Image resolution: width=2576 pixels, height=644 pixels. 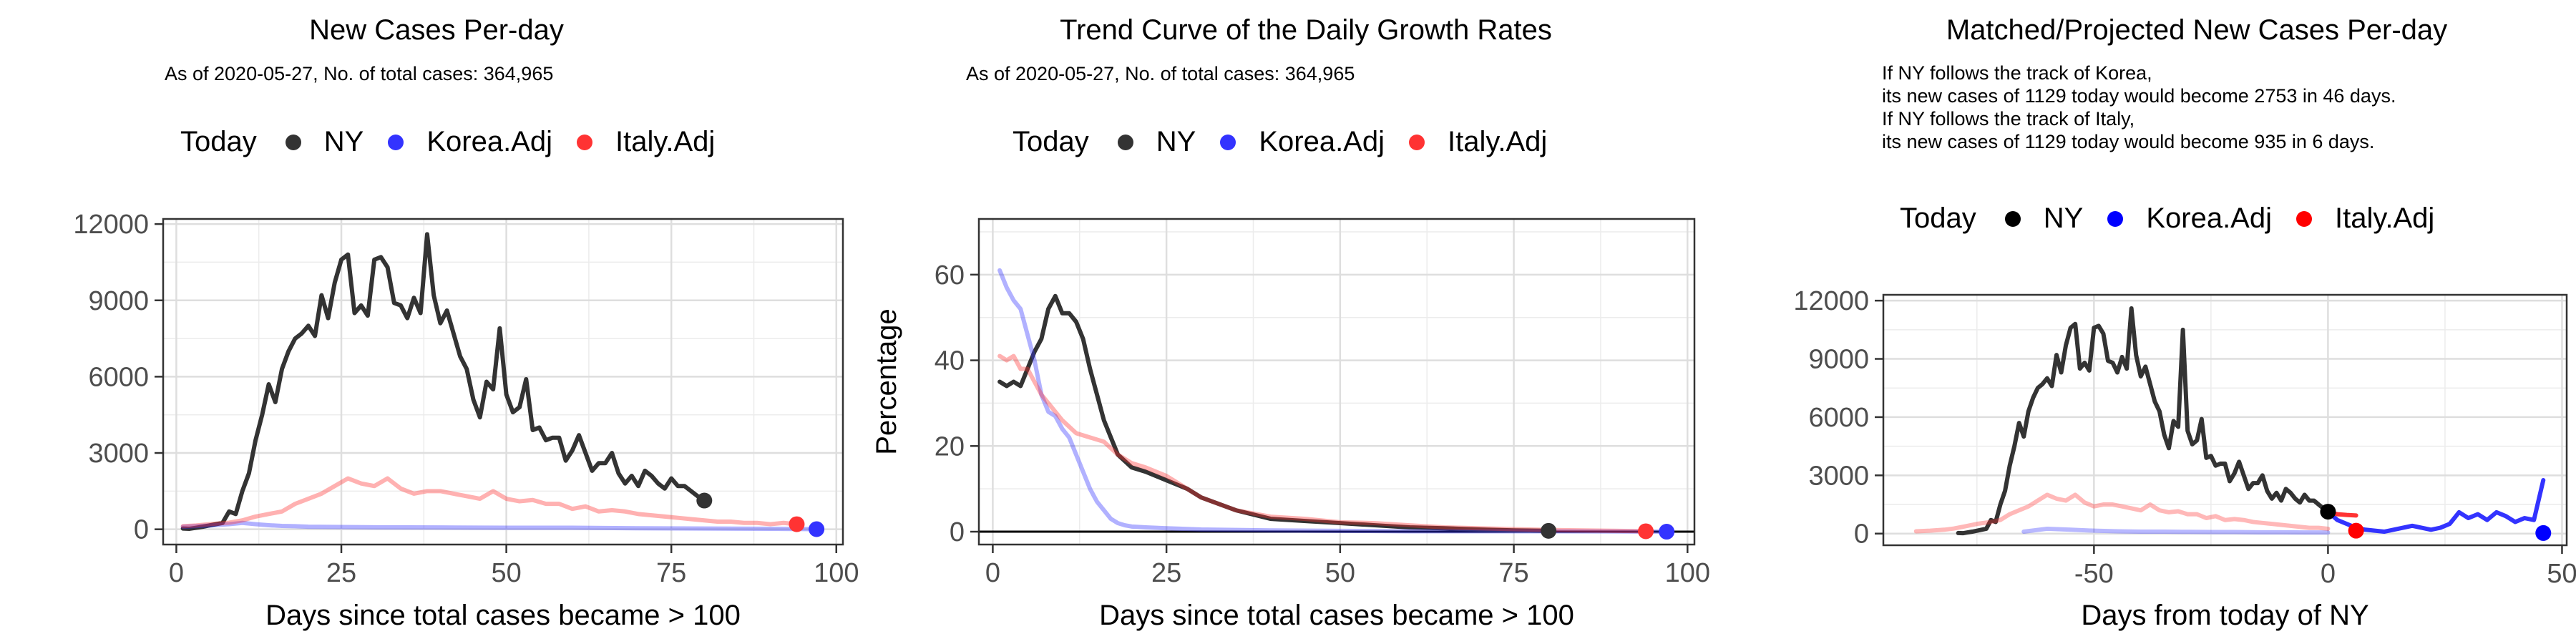 I want to click on projection-line: If NY follows the track of Korea,, so click(x=2017, y=73).